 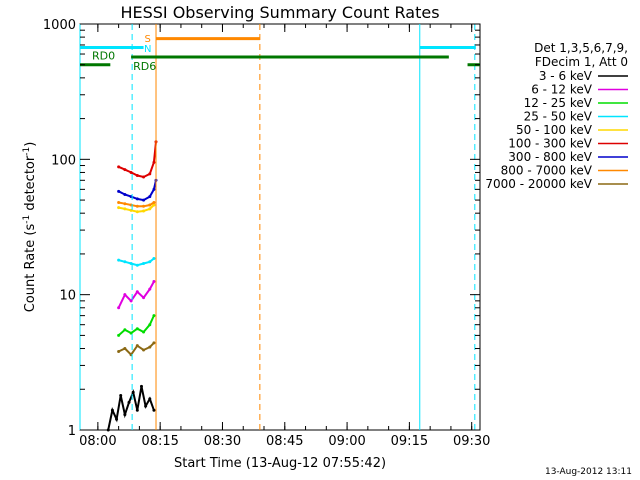 What do you see at coordinates (63, 160) in the screenshot?
I see `y-tick-label: 100` at bounding box center [63, 160].